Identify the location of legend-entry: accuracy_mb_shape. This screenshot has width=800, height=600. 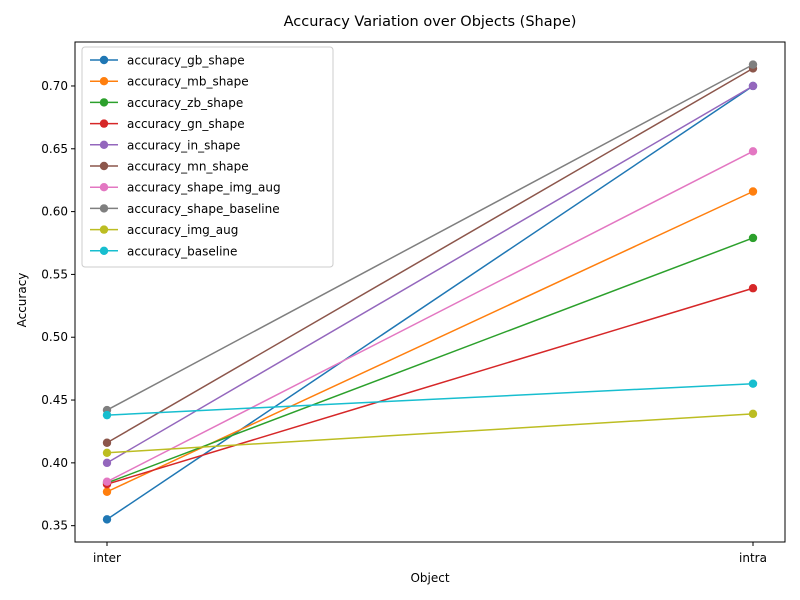
(169, 82).